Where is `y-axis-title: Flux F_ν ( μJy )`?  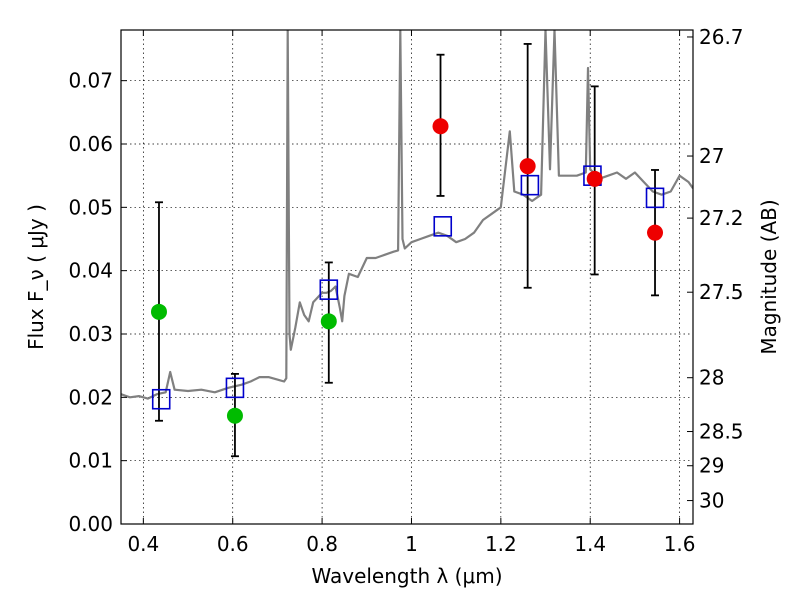
y-axis-title: Flux F_ν ( μJy ) is located at coordinates (36, 277).